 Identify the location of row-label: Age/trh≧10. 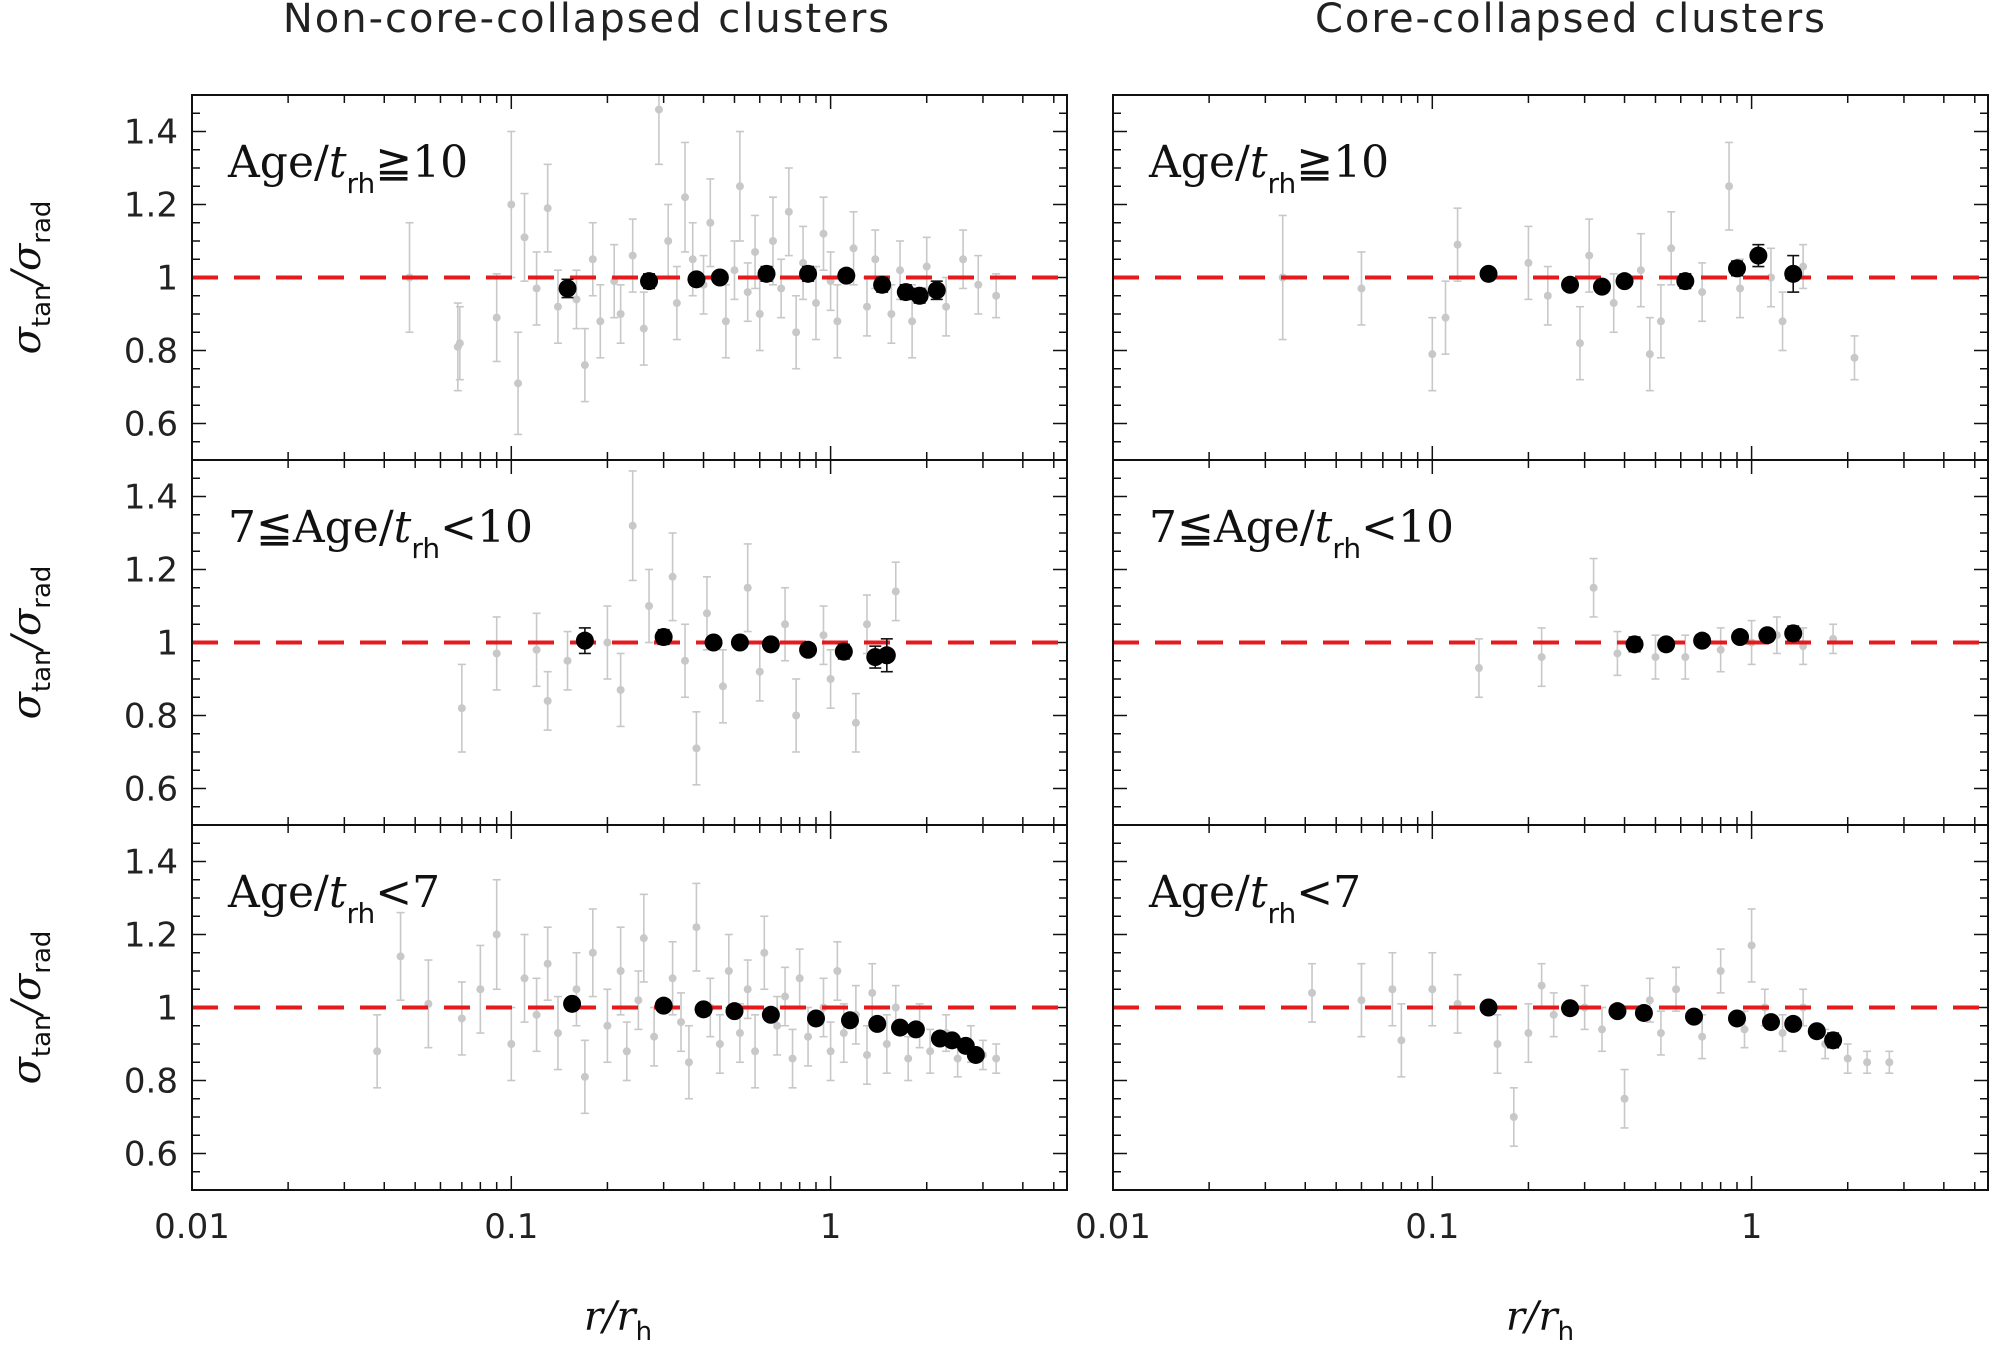
(1268, 168).